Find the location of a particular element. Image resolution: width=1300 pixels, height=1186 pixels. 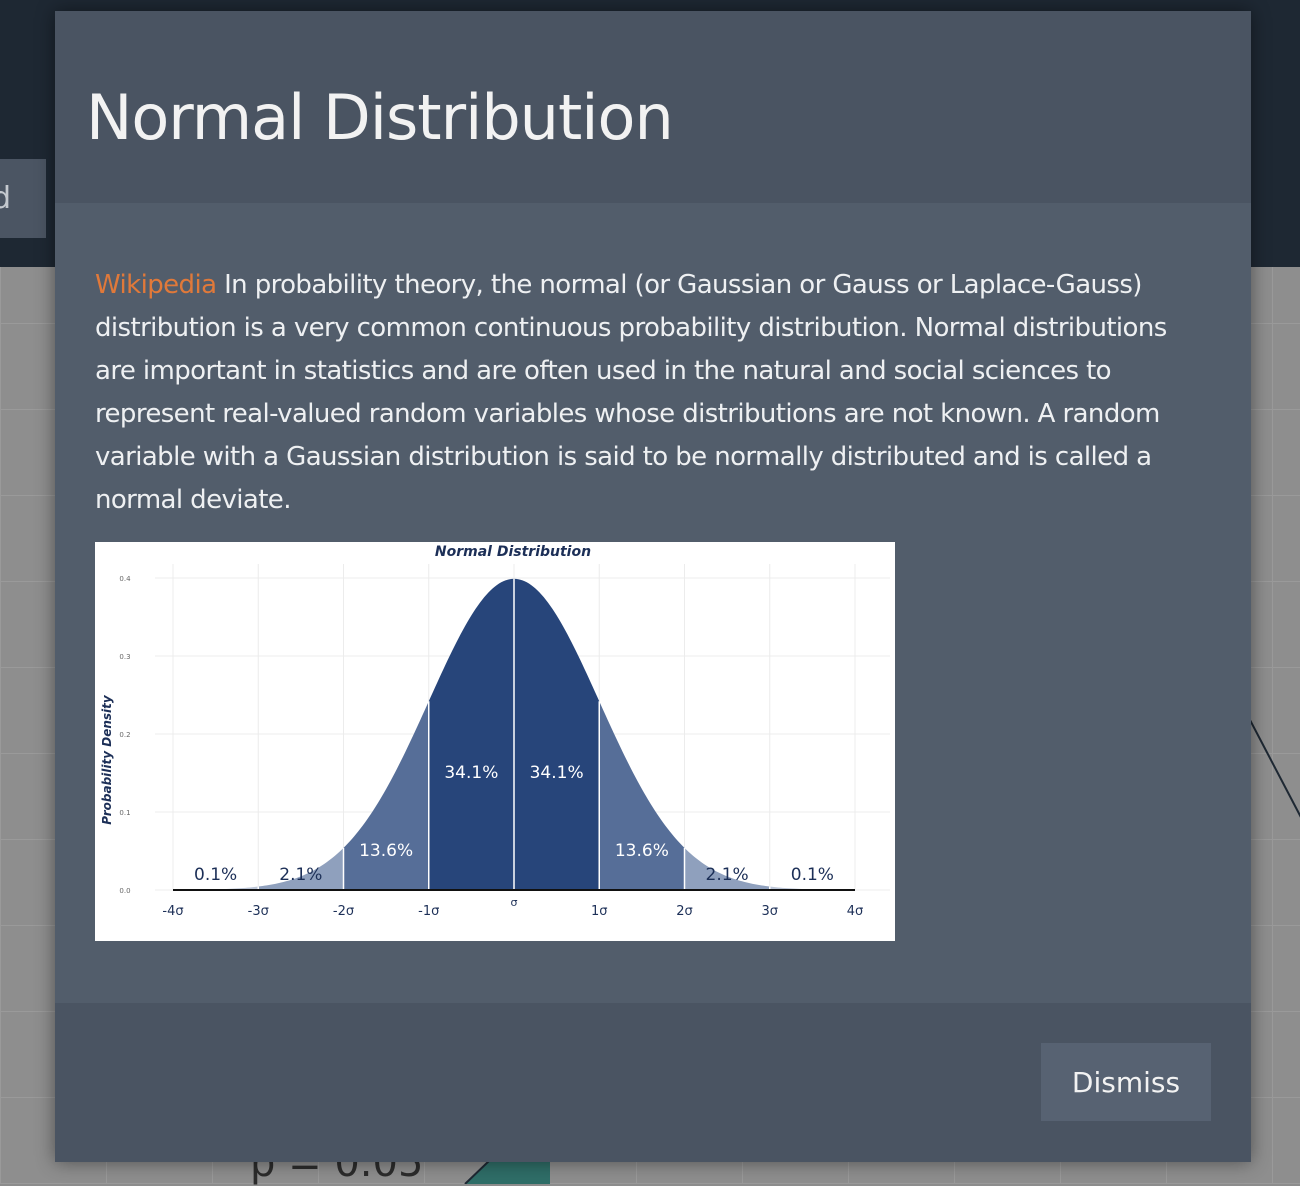

y-tick-label: 0.0 is located at coordinates (124, 891).